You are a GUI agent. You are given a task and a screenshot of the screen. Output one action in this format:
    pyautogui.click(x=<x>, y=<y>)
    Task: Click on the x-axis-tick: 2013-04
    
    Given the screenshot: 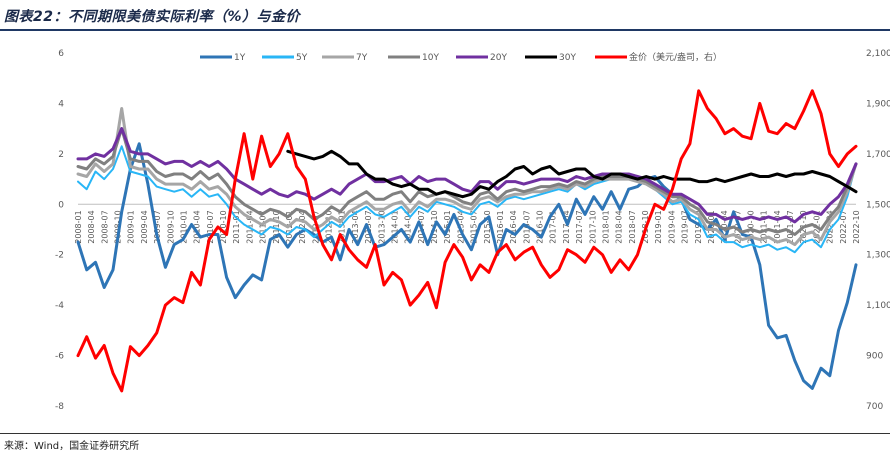 What is the action you would take?
    pyautogui.click(x=355, y=226)
    